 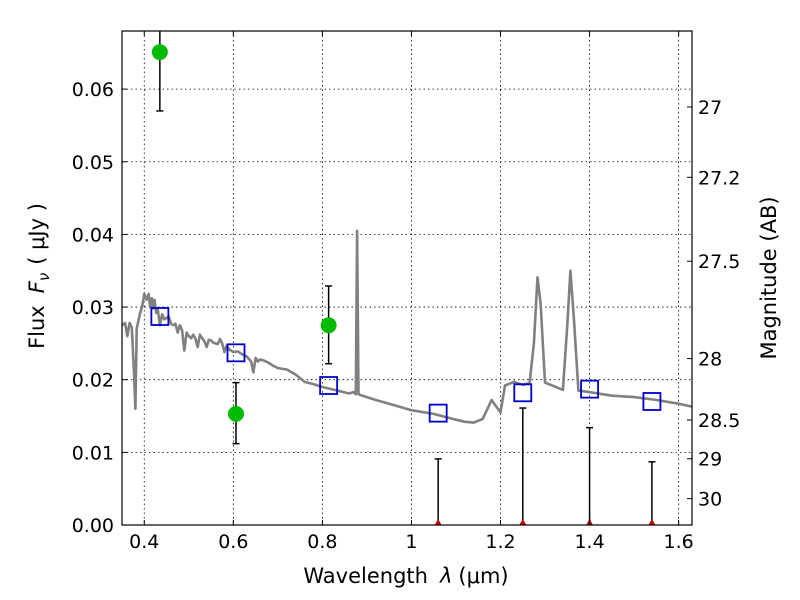 What do you see at coordinates (719, 262) in the screenshot?
I see `magnitude-tick-label: 27.5` at bounding box center [719, 262].